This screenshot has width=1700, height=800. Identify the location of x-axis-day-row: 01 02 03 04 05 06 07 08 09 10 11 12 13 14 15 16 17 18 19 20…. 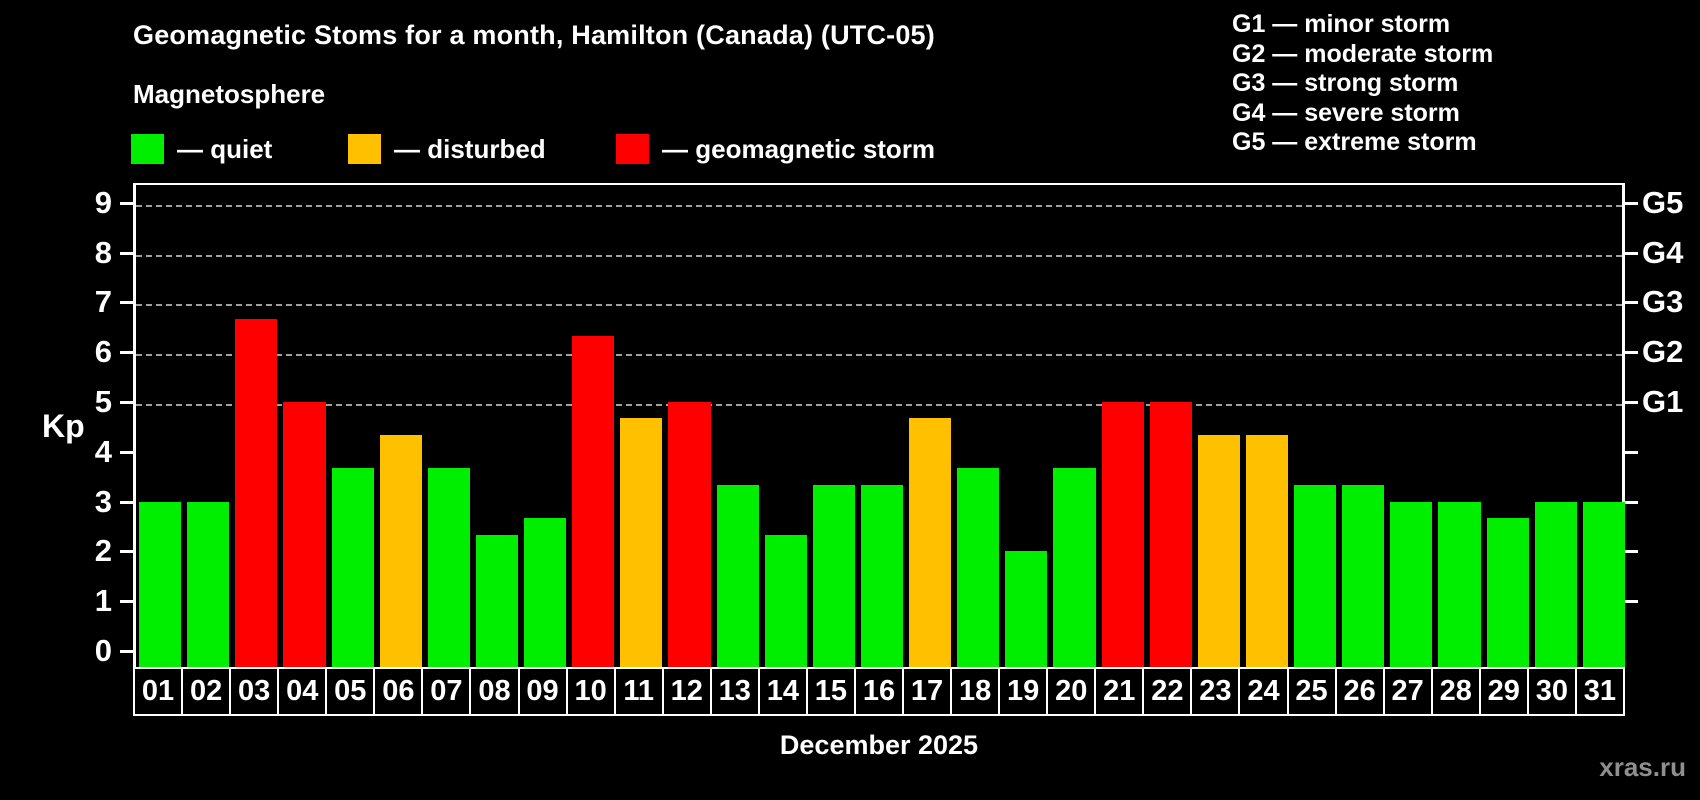
(879, 691).